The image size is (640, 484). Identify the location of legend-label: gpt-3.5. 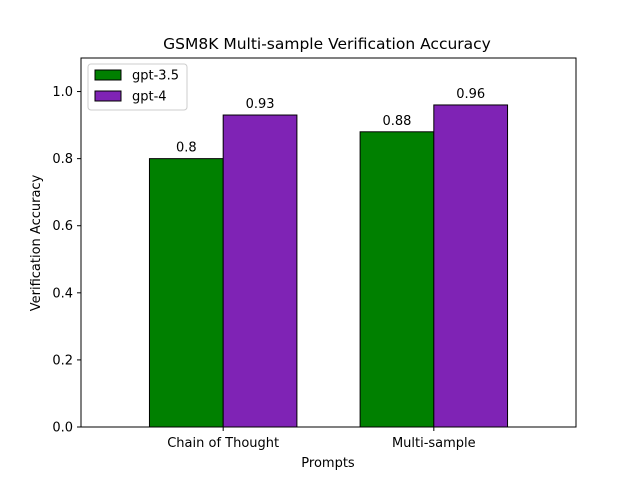
(155, 76).